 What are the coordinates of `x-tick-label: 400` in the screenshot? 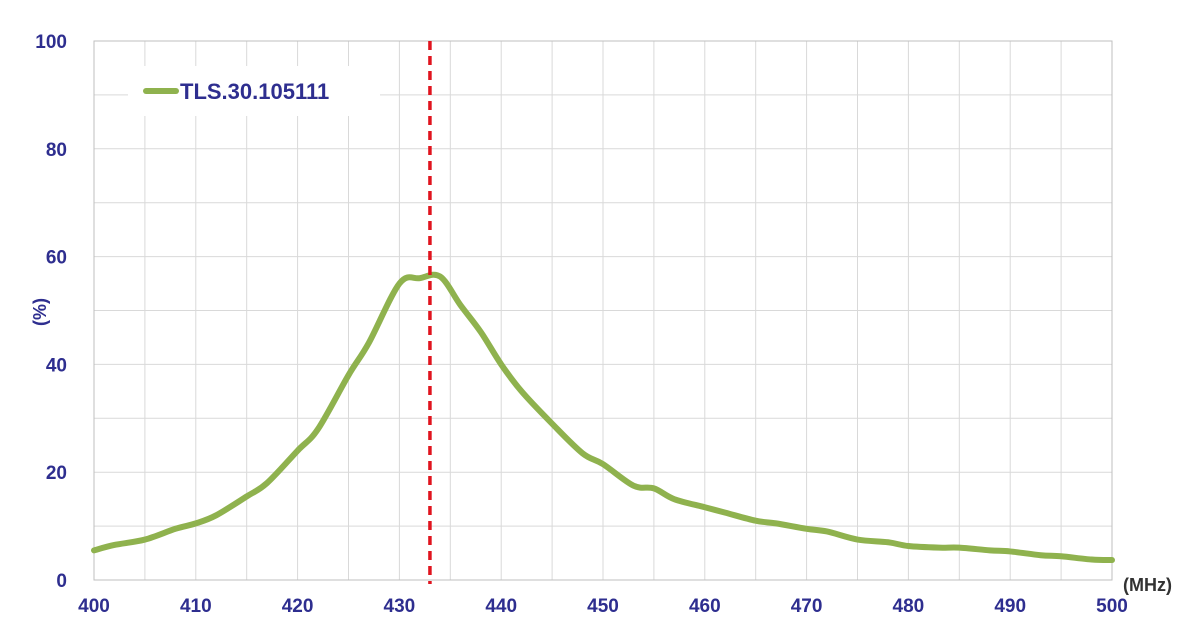 It's located at (94, 606).